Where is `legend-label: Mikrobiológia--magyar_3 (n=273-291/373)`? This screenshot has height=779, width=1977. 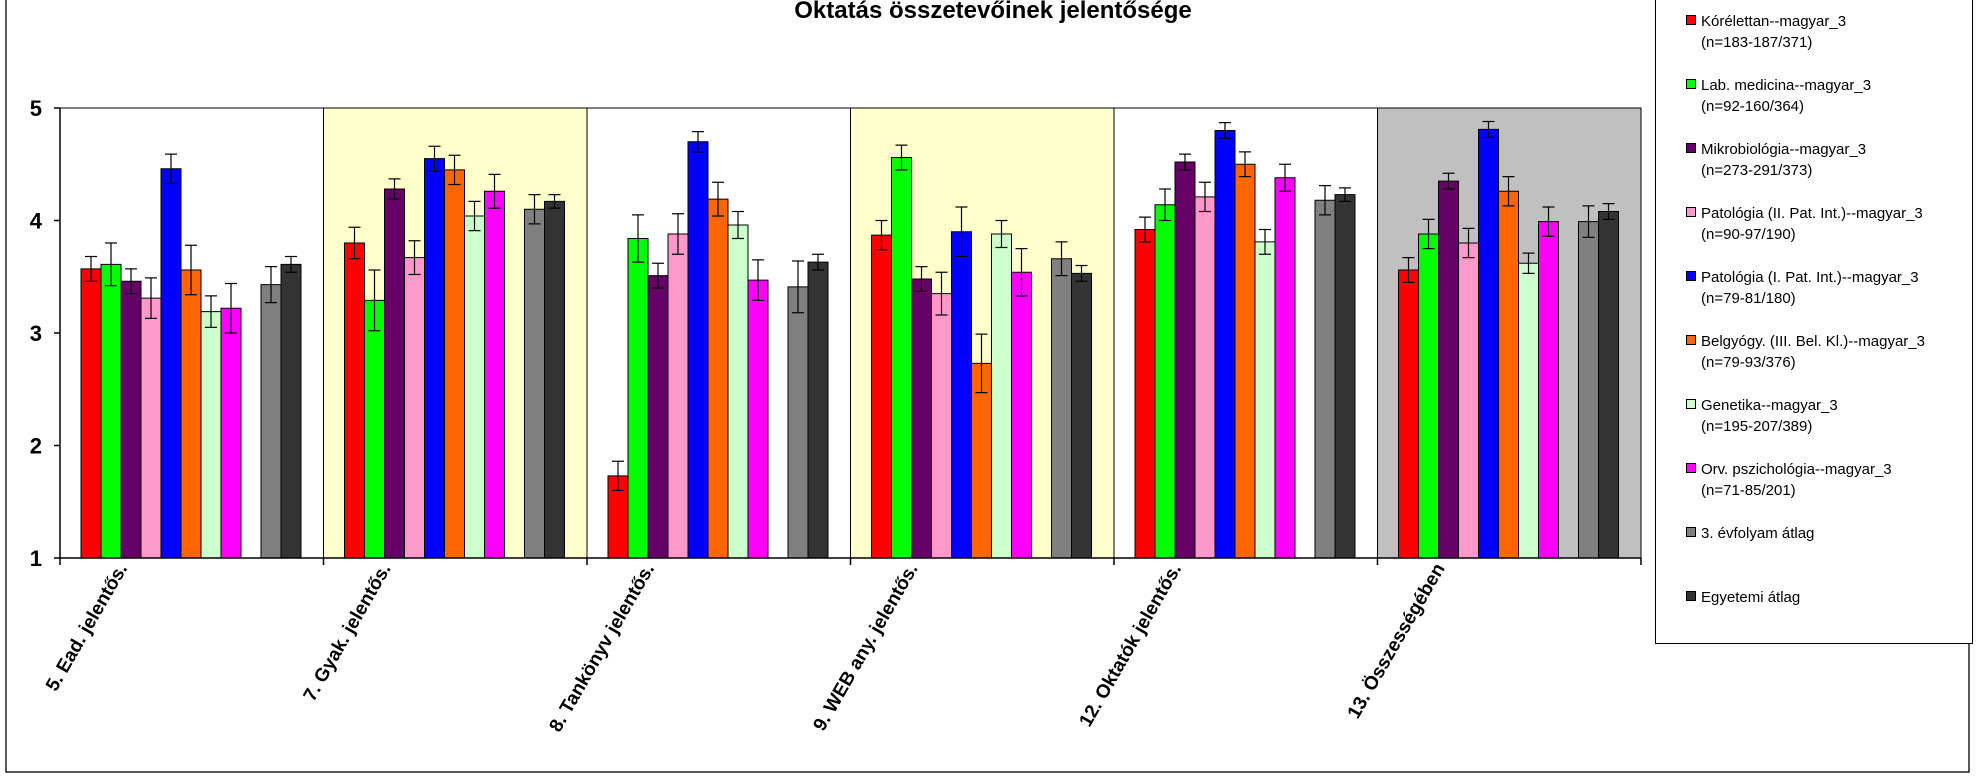 legend-label: Mikrobiológia--magyar_3 (n=273-291/373) is located at coordinates (1783, 160).